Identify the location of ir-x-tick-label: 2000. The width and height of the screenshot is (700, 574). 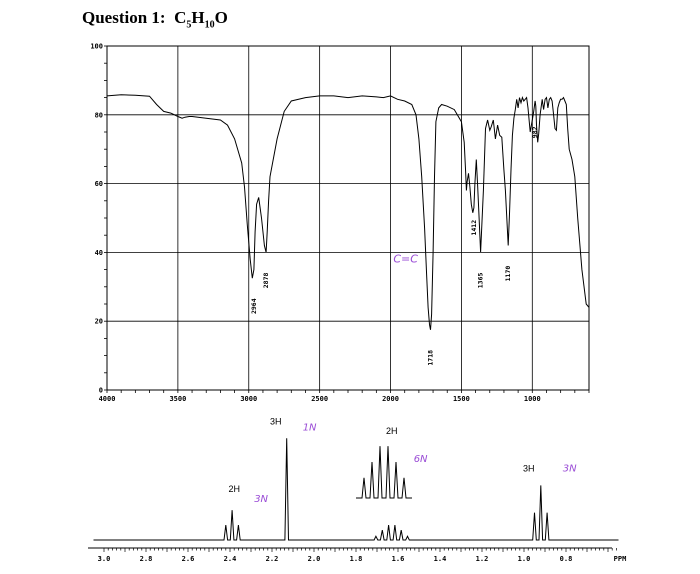
(390, 399).